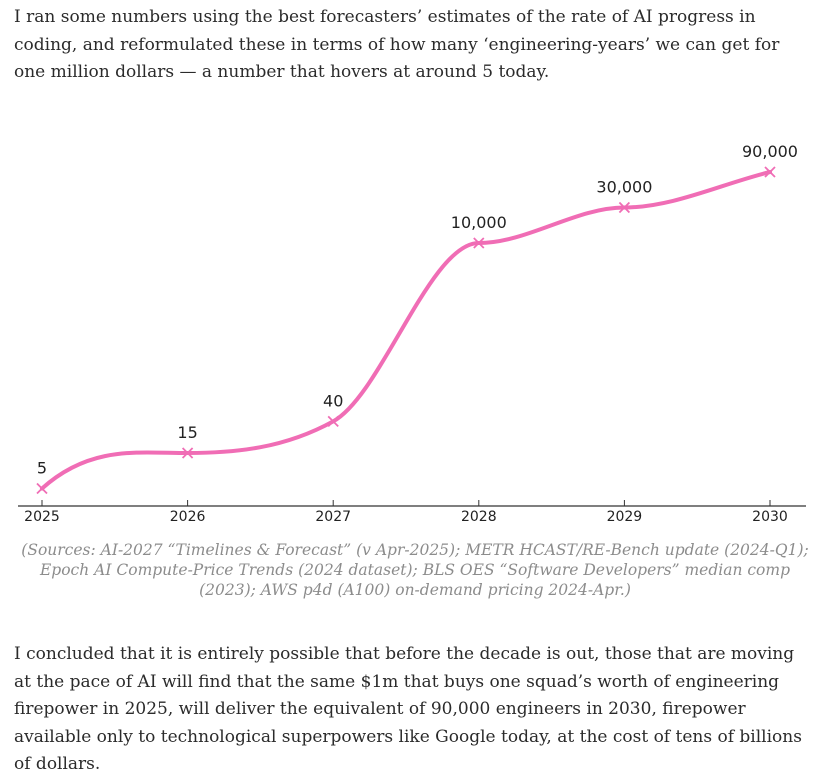 Image resolution: width=822 pixels, height=779 pixels. I want to click on x-tick-label: 2030, so click(770, 517).